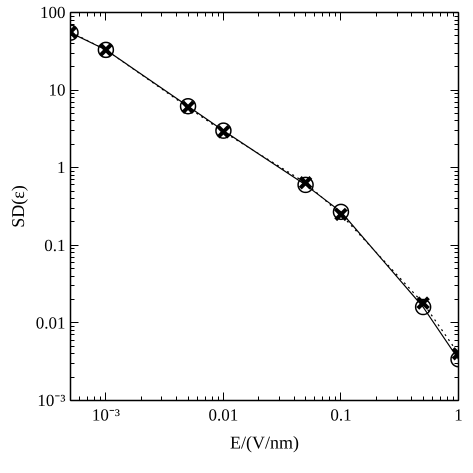  I want to click on y-tick-label: 0.1, so click(55, 245).